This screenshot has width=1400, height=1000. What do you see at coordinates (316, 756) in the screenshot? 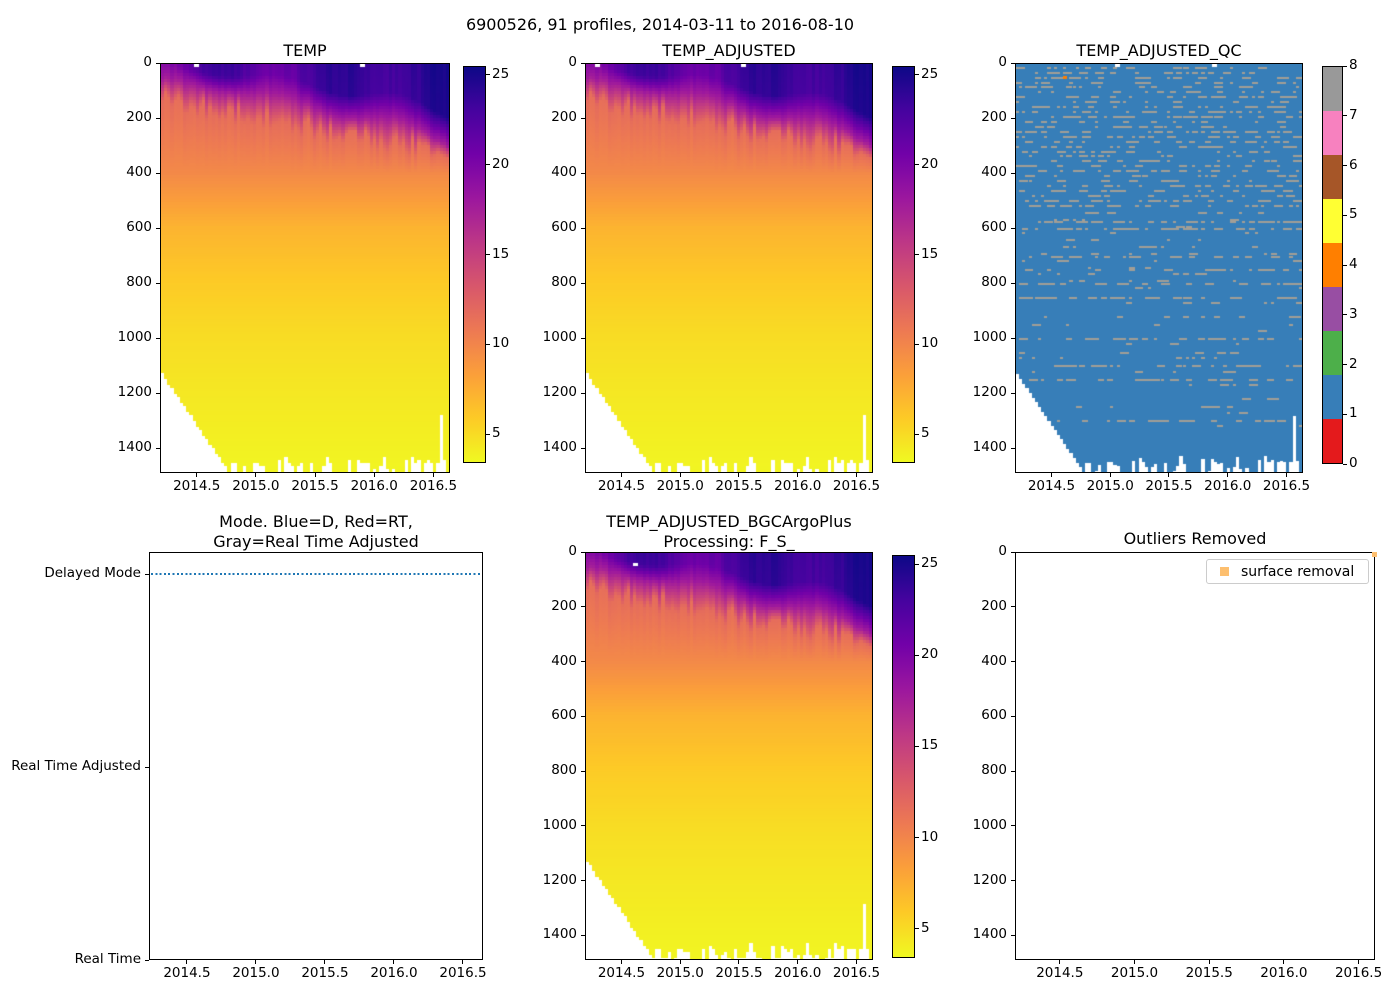
I see `mode-plot` at bounding box center [316, 756].